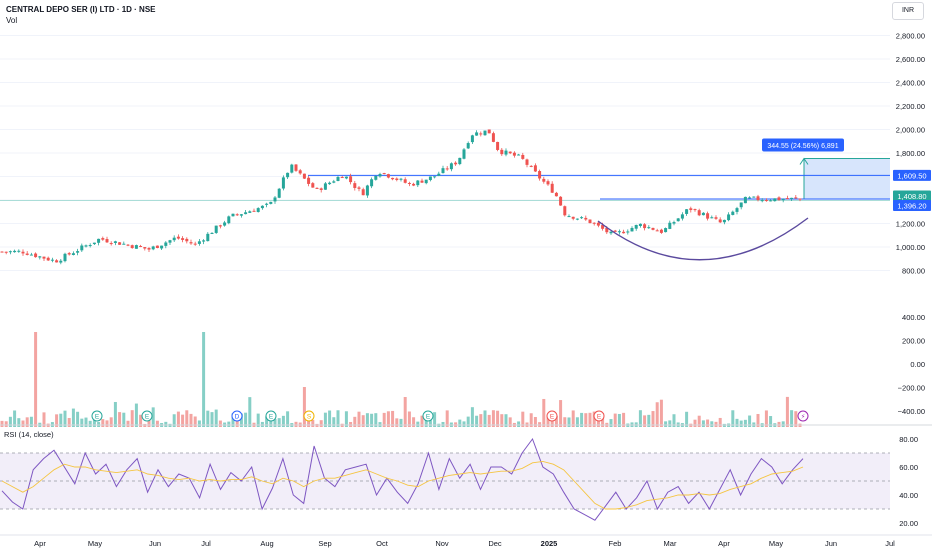 This screenshot has width=932, height=550. Describe the element at coordinates (911, 411) in the screenshot. I see `volume-tick-label: −400.00` at that location.